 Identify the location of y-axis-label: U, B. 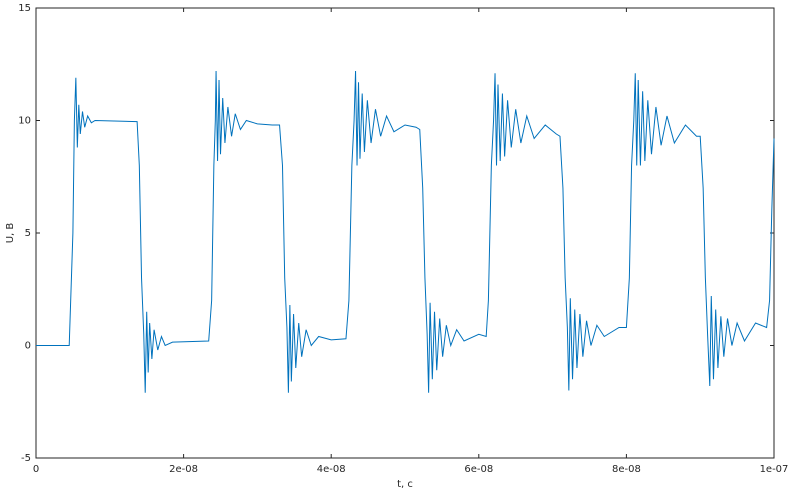
(10, 233).